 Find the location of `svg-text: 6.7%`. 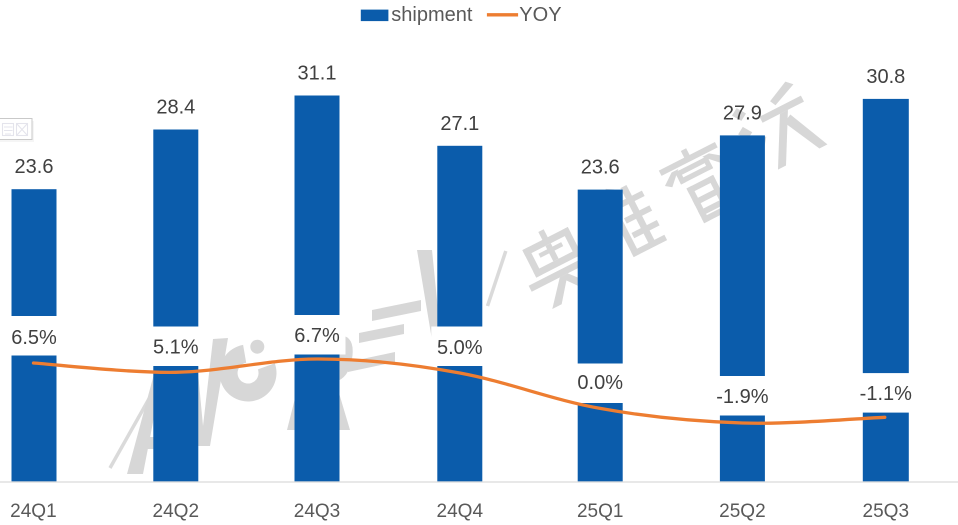

svg-text: 6.7% is located at coordinates (317, 336).